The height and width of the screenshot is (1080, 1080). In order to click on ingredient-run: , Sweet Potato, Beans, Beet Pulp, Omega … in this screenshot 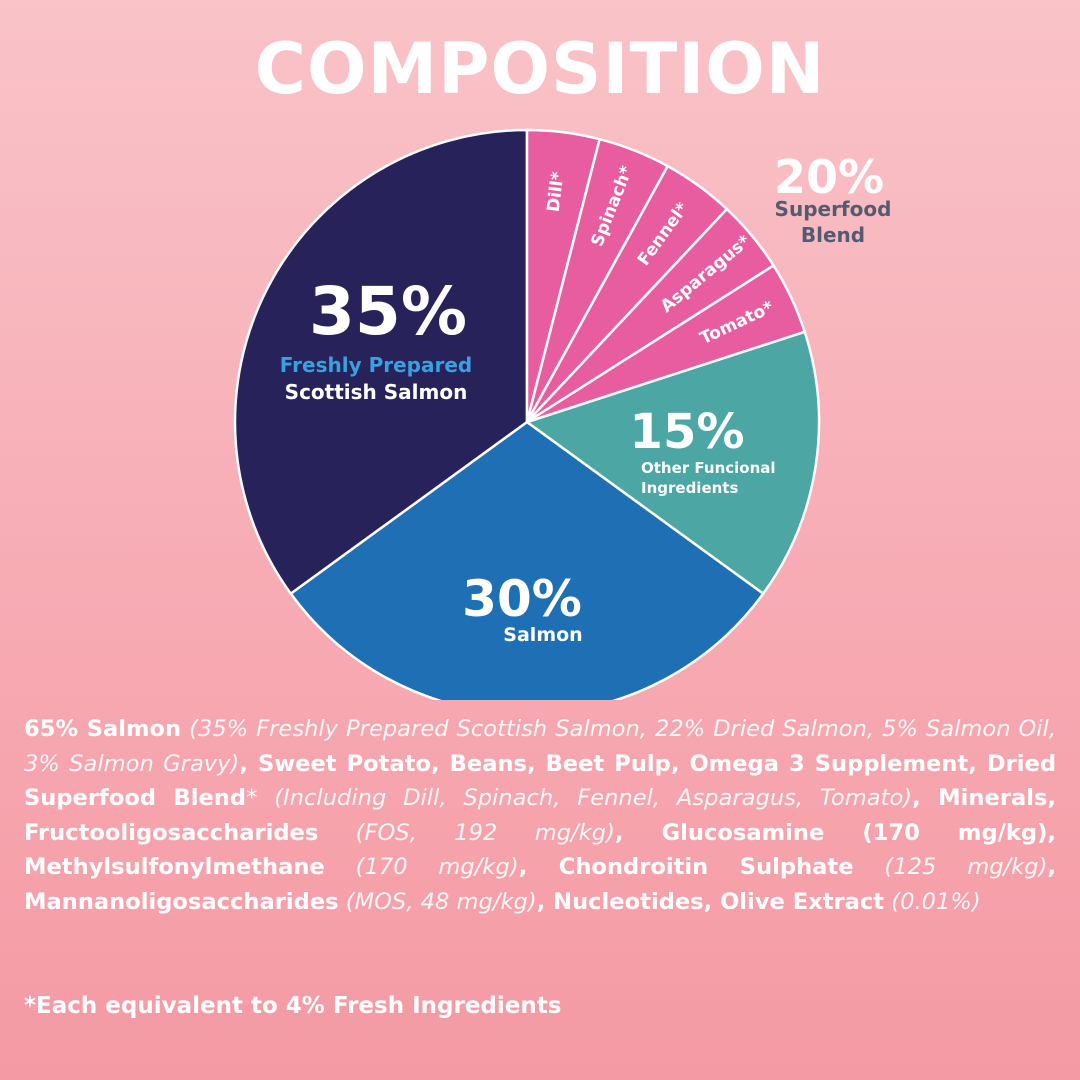, I will do `click(540, 781)`.